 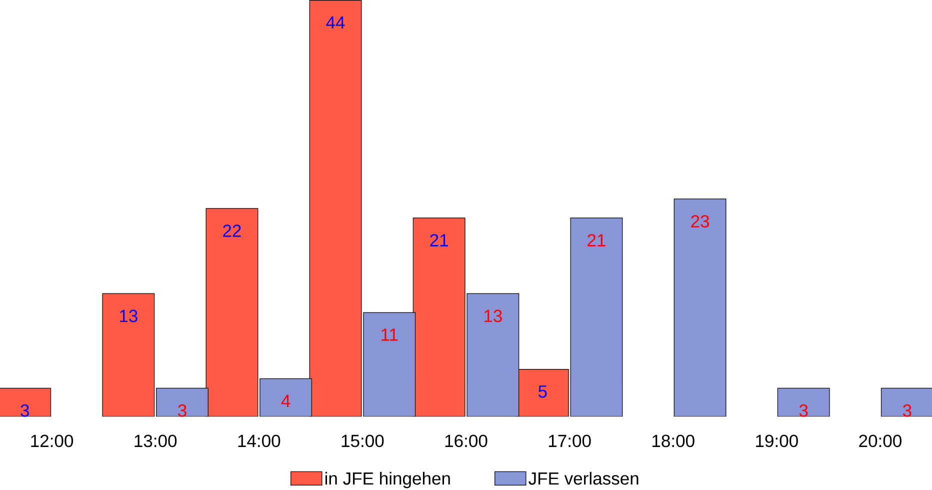 I want to click on x-tick-label: 18:00, so click(x=673, y=441).